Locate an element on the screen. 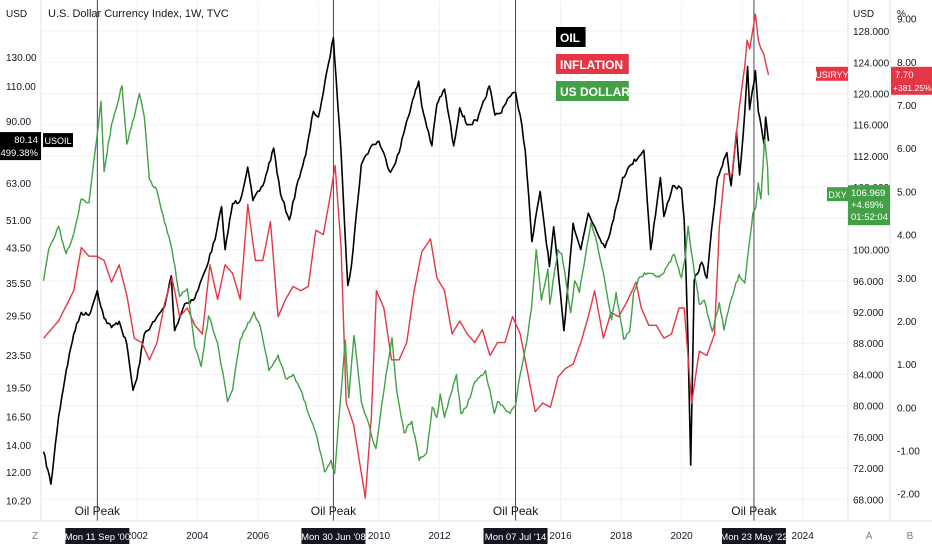  far-right-tick-label: 6.00 is located at coordinates (907, 149).